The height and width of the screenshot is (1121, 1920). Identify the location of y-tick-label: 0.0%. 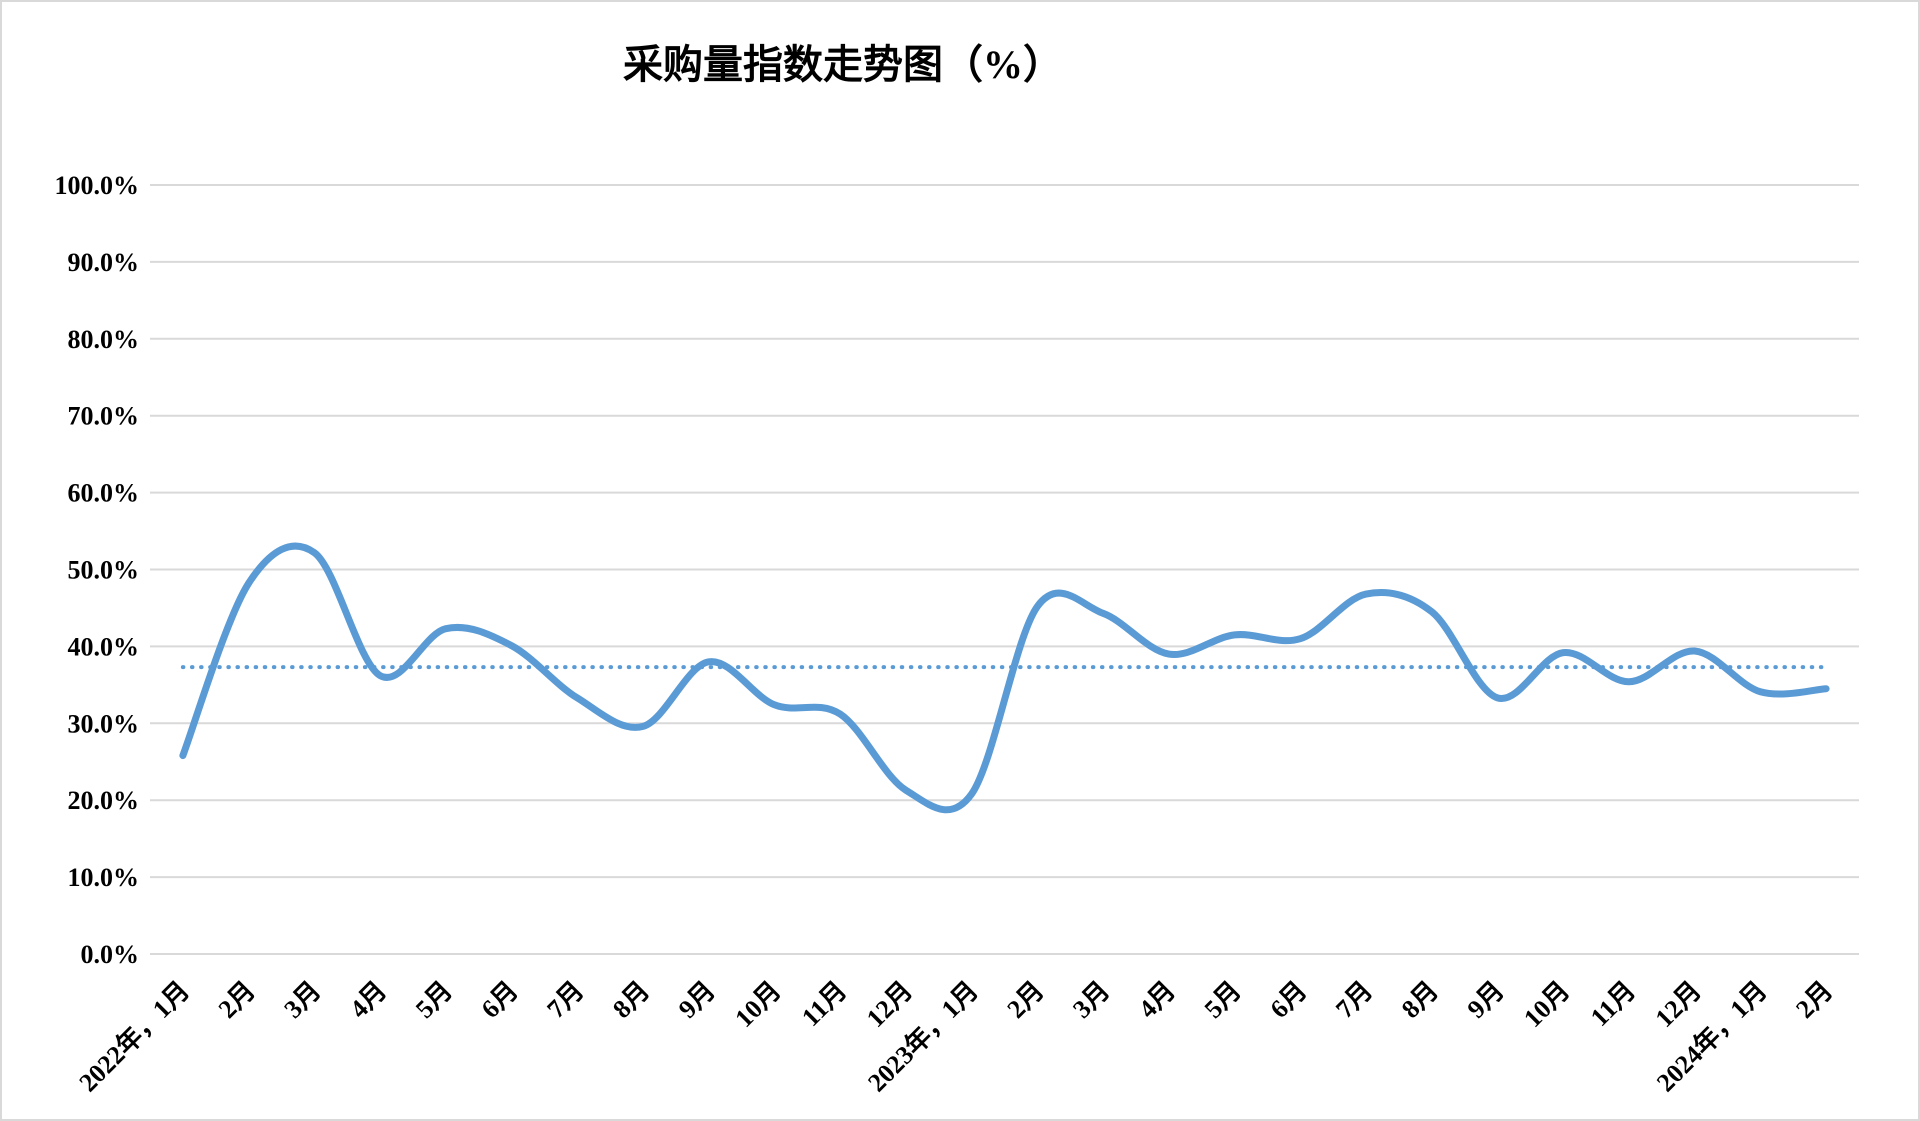
(110, 954).